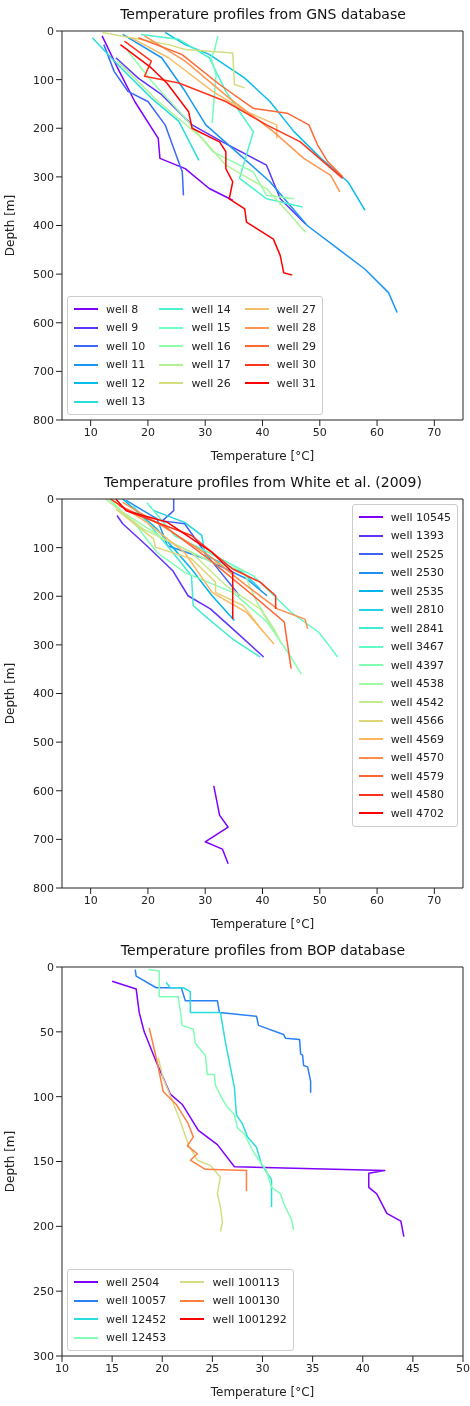  What do you see at coordinates (211, 346) in the screenshot?
I see `legend-label: well 16` at bounding box center [211, 346].